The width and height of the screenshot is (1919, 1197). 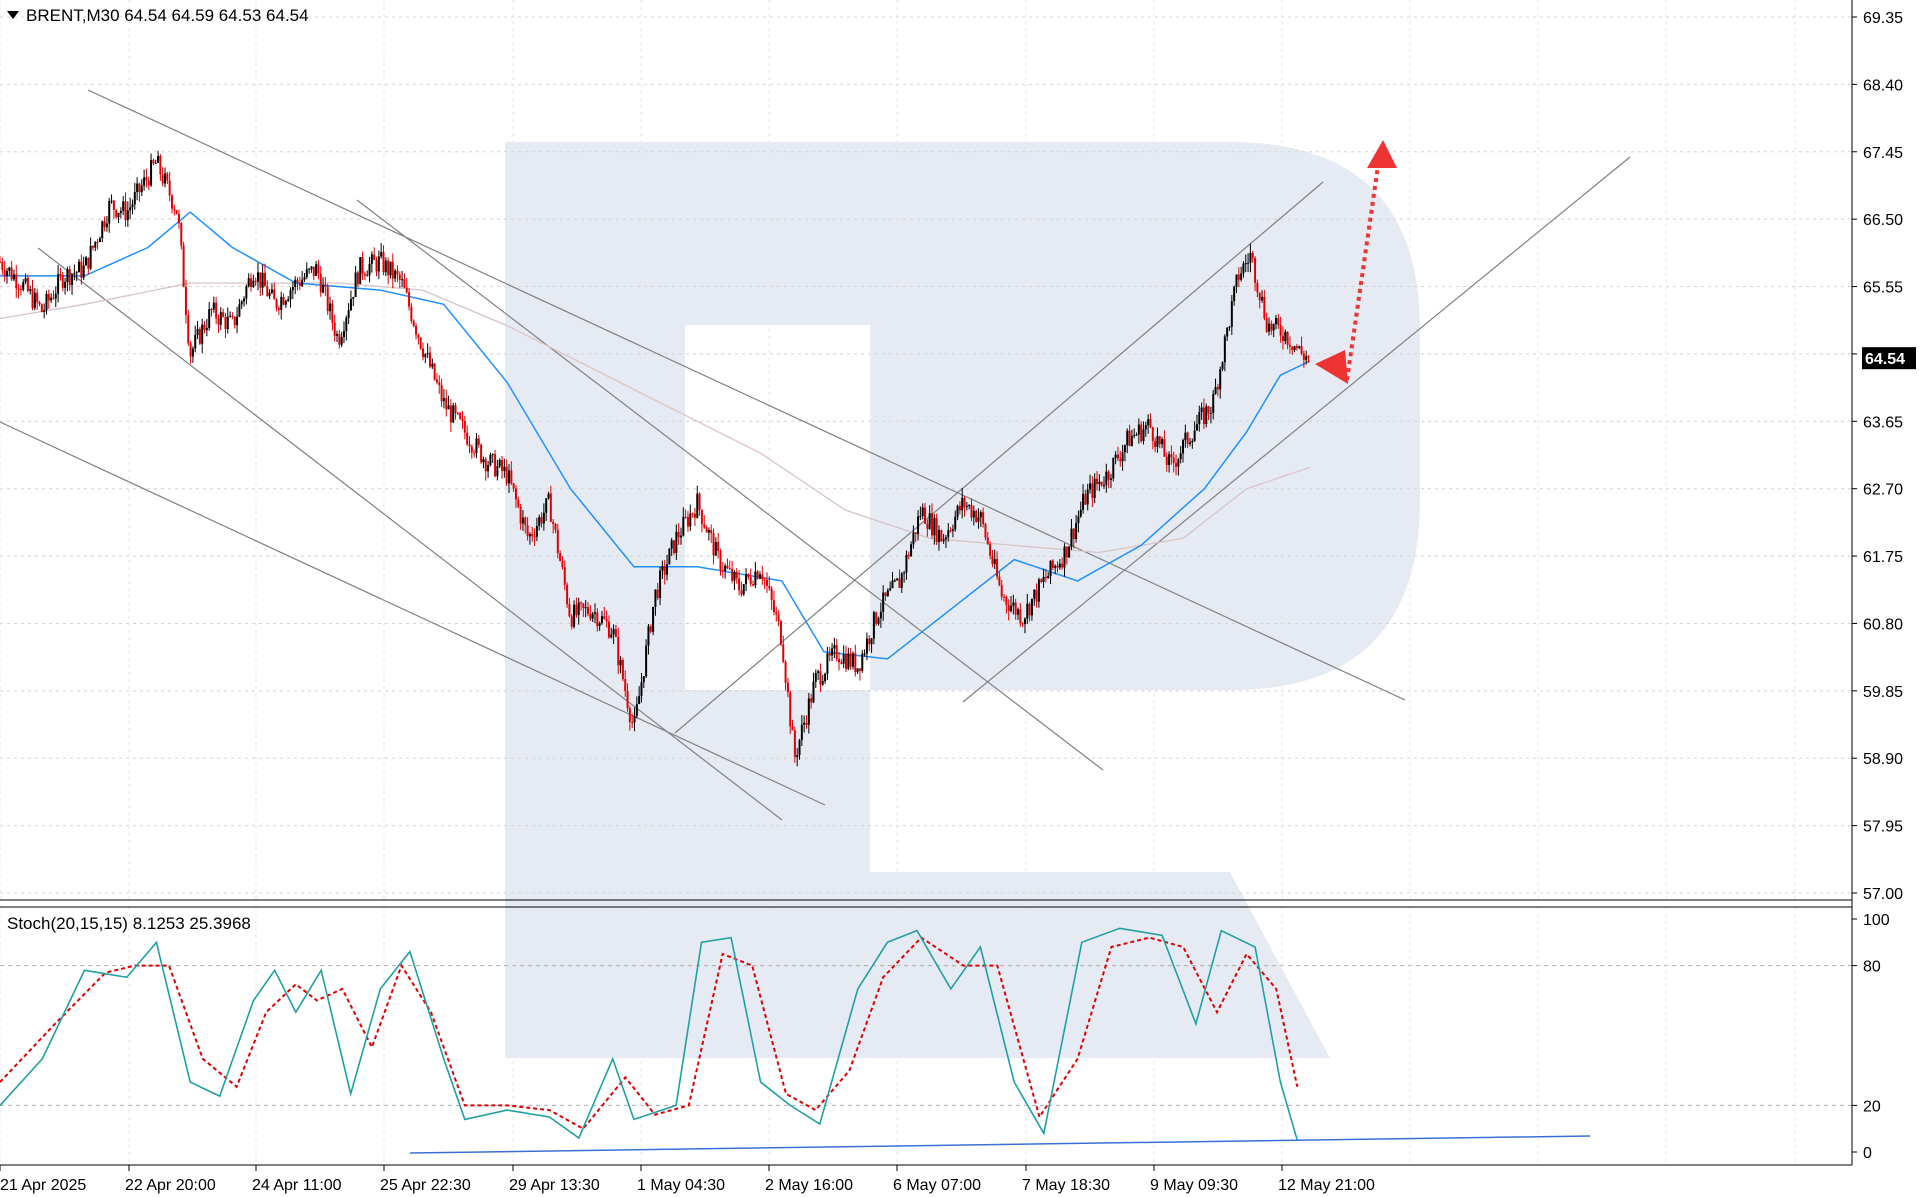 I want to click on time-tick-label: 22 Apr 20:00, so click(x=170, y=1185).